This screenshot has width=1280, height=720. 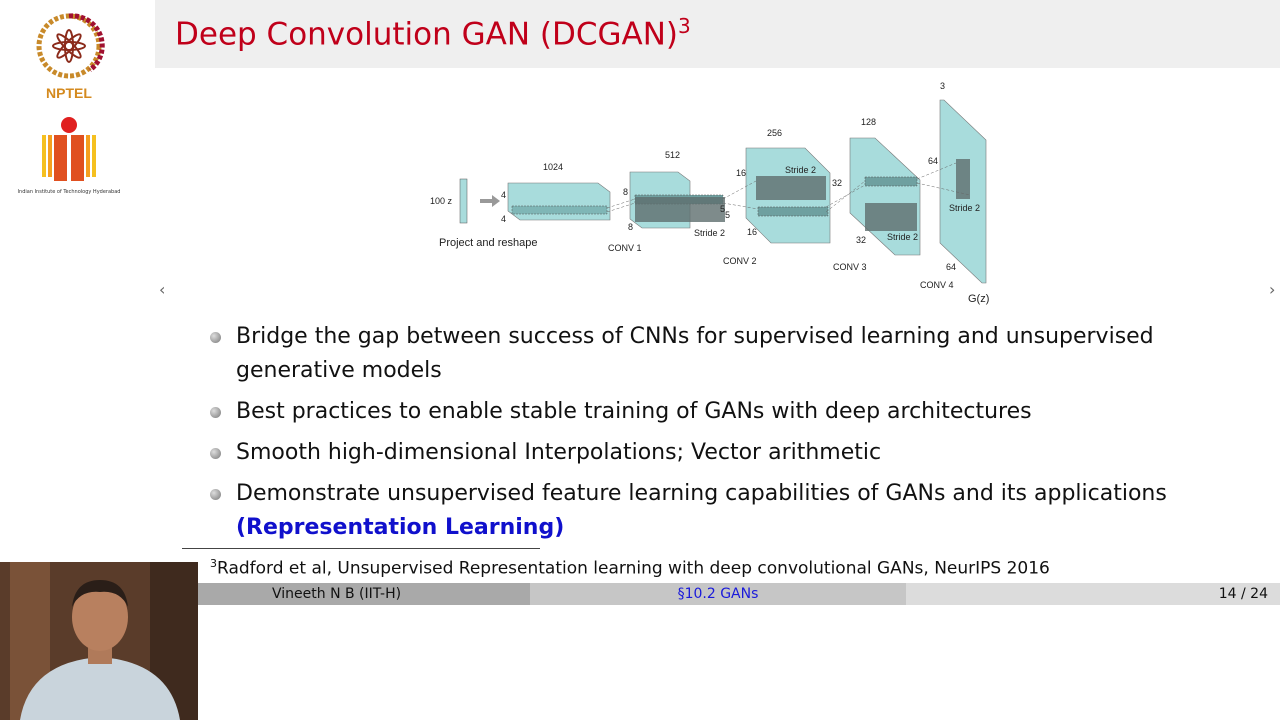 What do you see at coordinates (740, 261) in the screenshot?
I see `svg-text: CONV 2` at bounding box center [740, 261].